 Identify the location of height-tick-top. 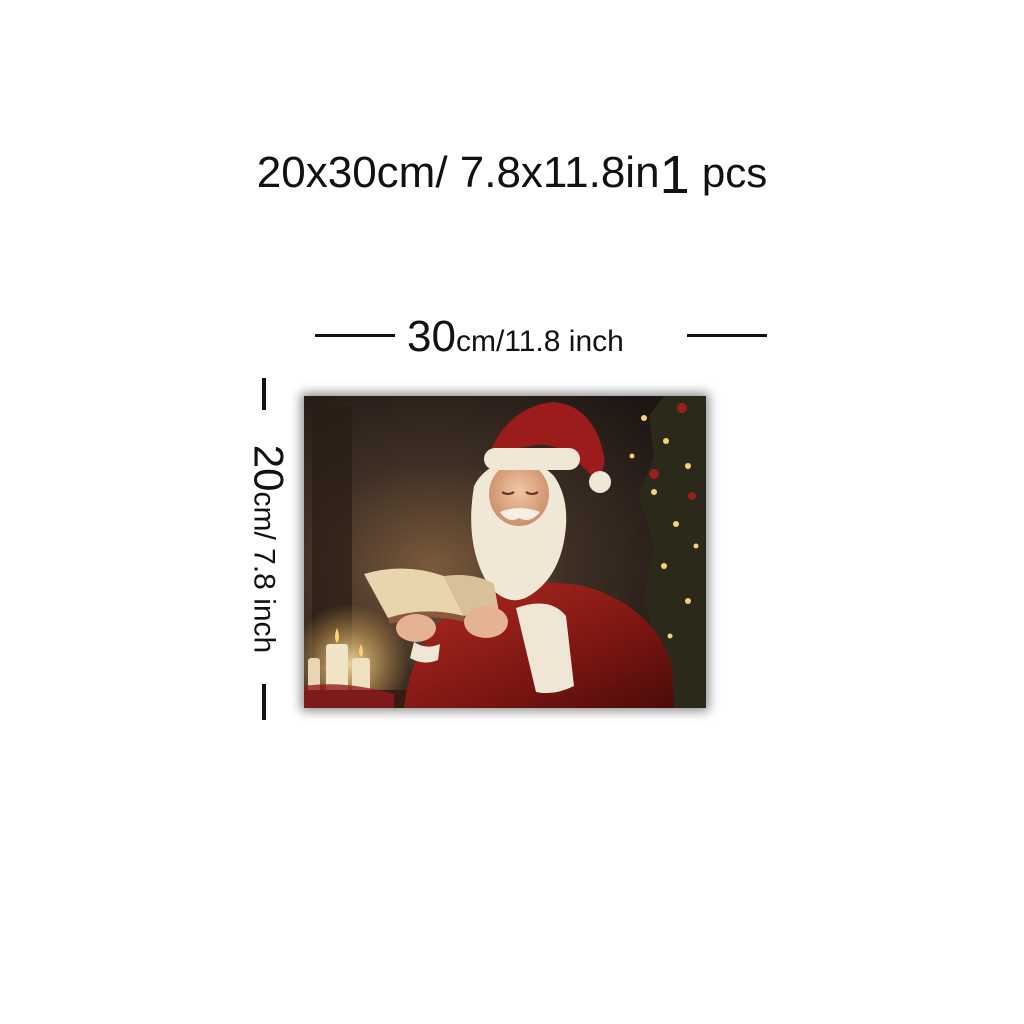
(264, 394).